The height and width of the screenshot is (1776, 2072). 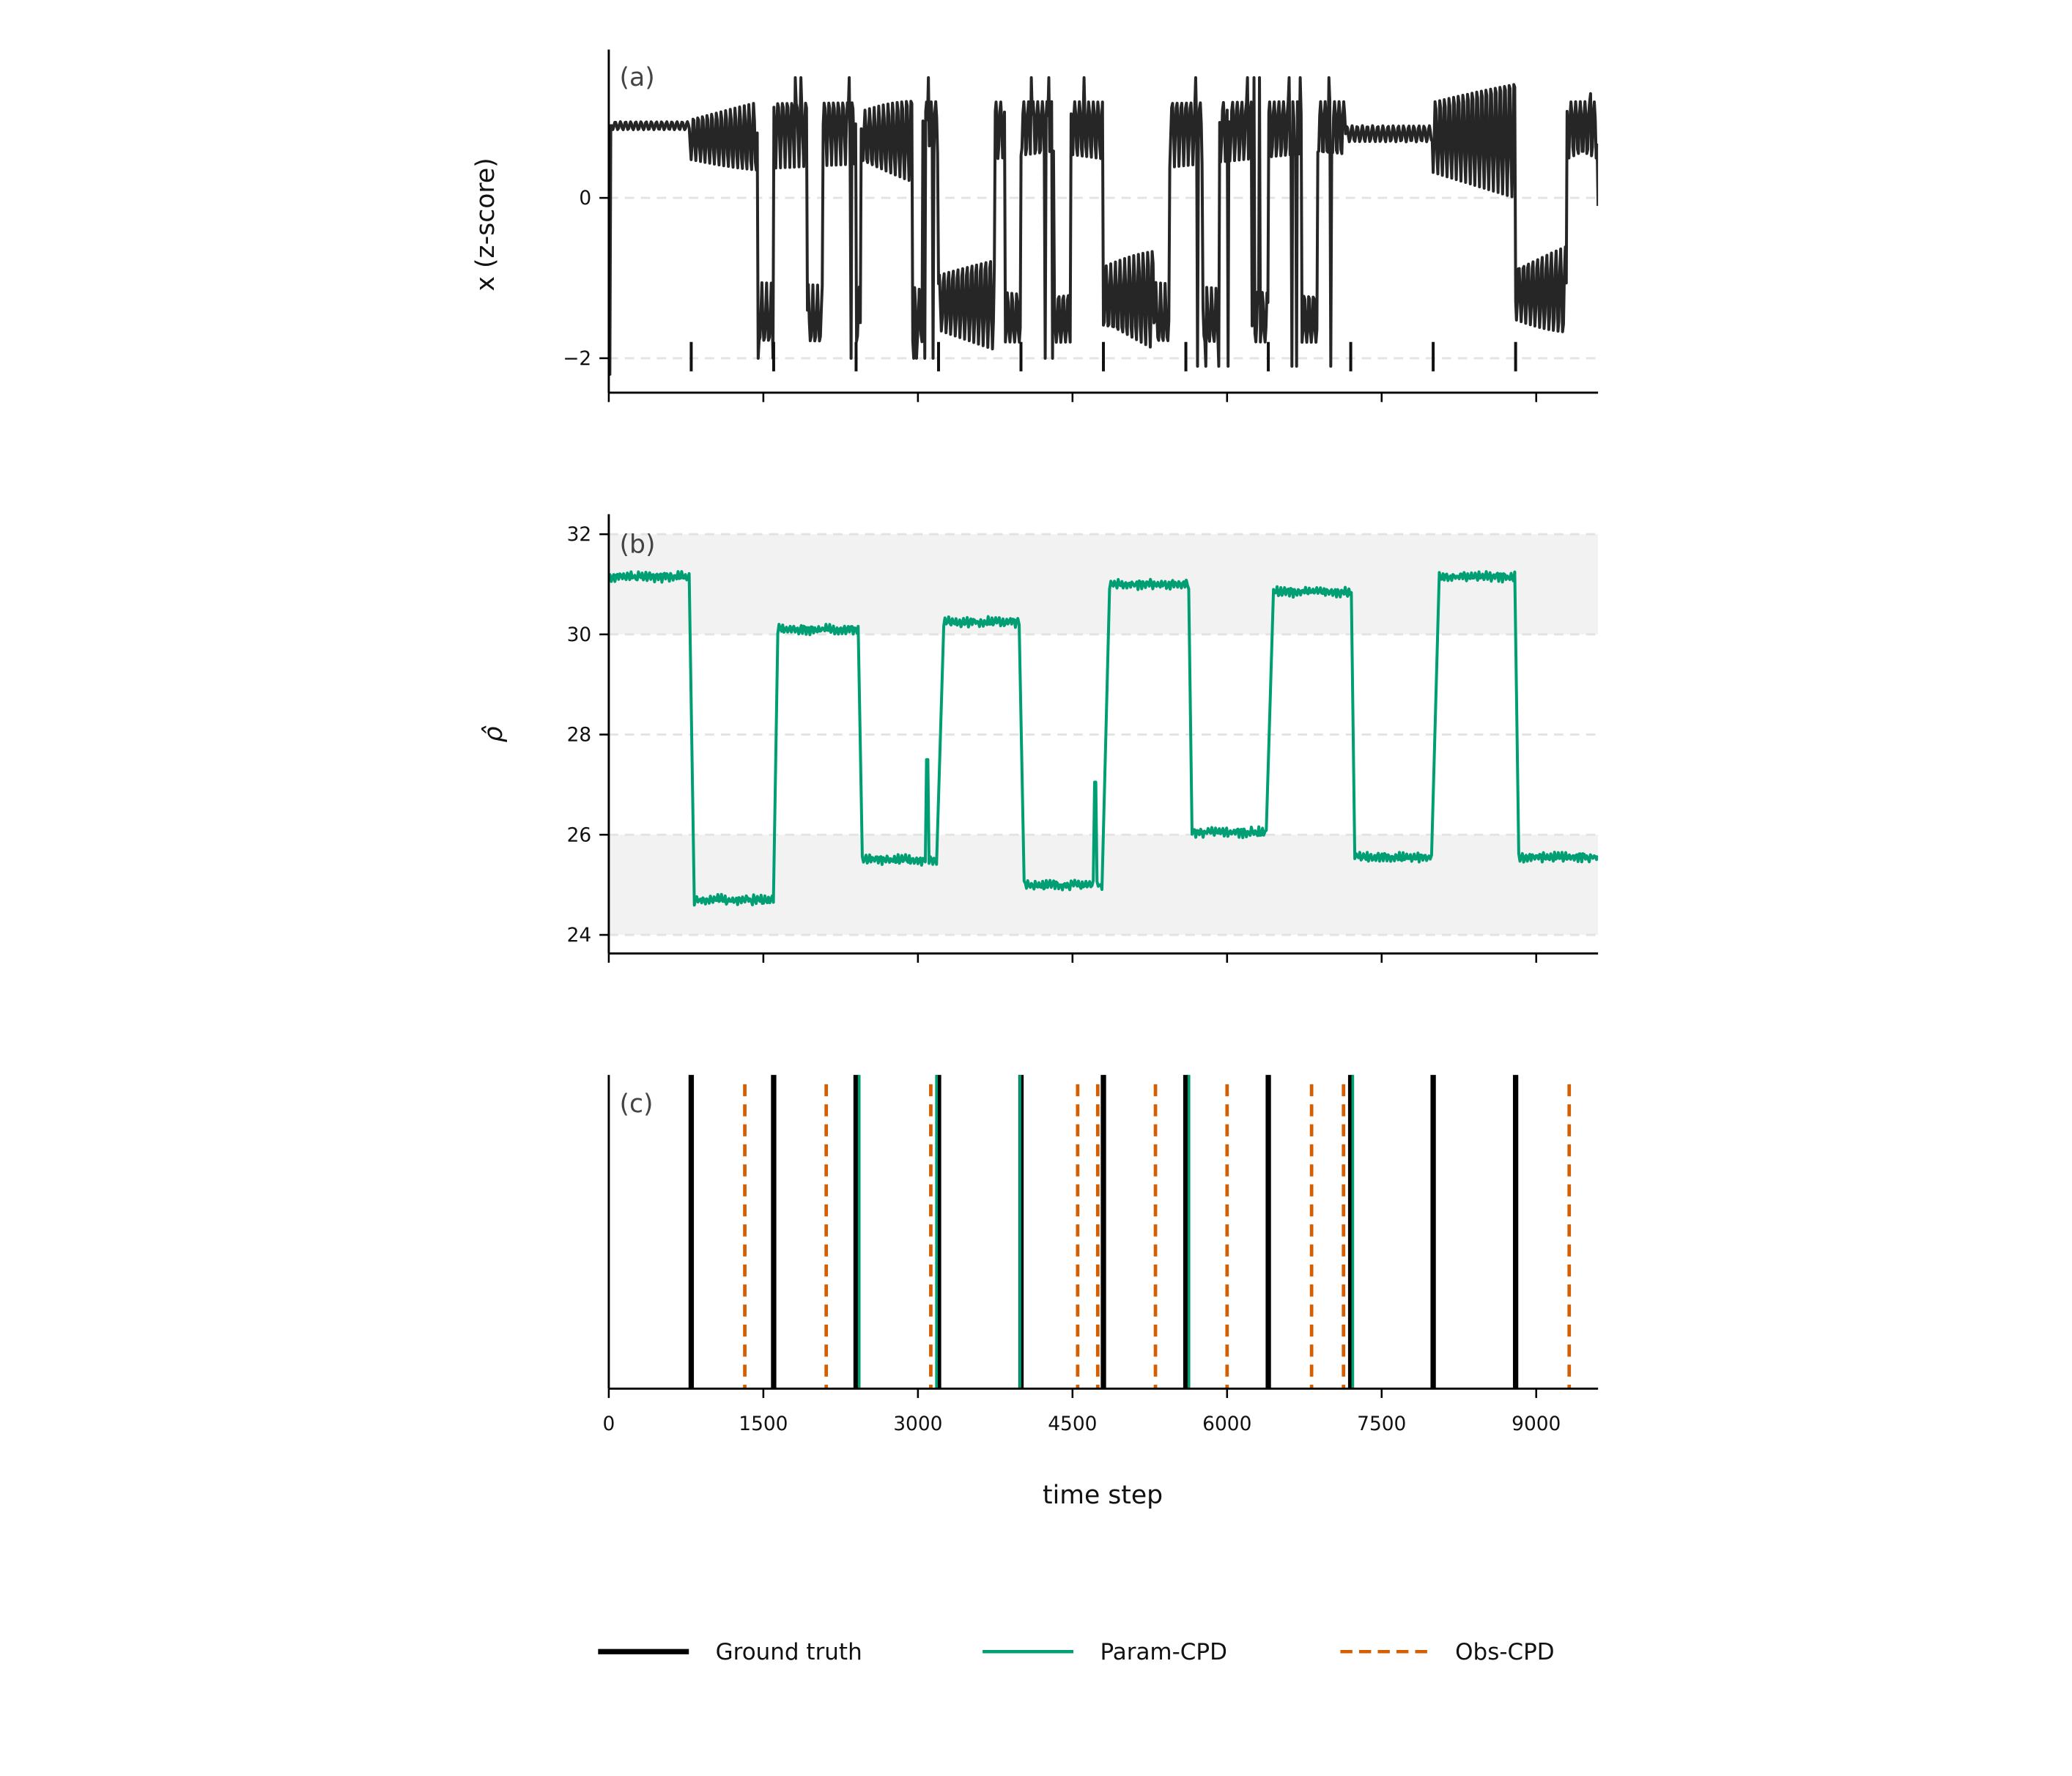 What do you see at coordinates (1103, 738) in the screenshot?
I see `series-line-rho-hat` at bounding box center [1103, 738].